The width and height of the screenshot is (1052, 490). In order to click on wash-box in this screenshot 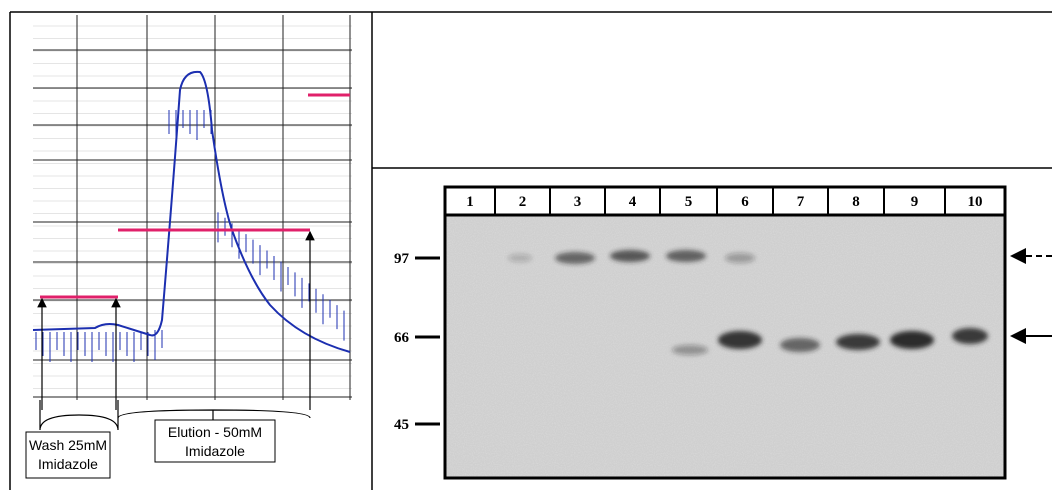, I will do `click(68, 455)`.